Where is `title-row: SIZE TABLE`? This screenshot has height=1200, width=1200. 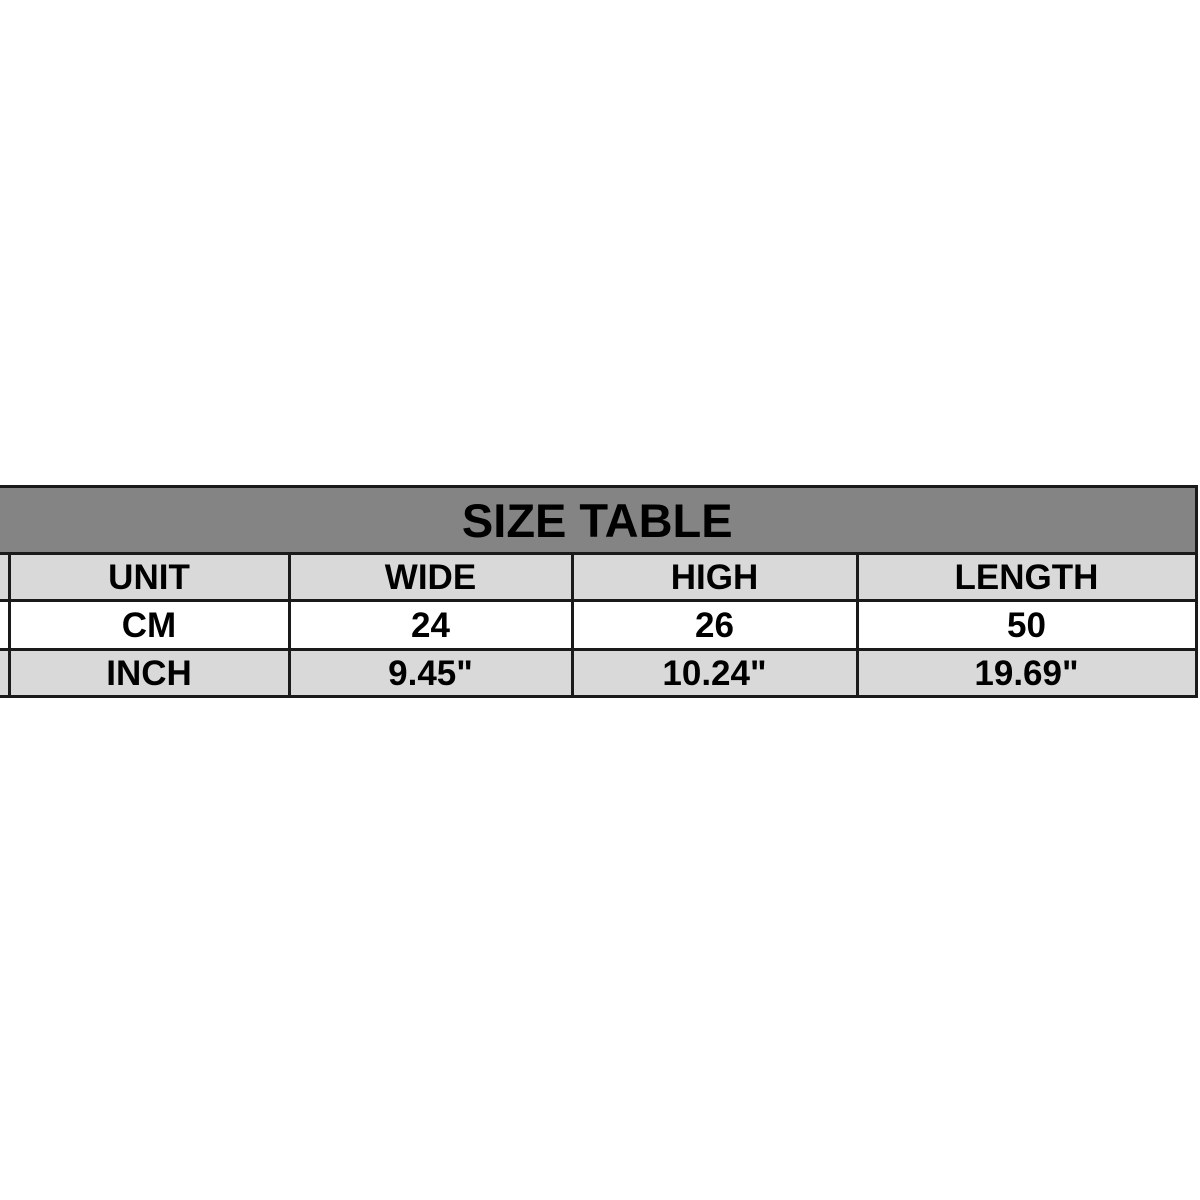 title-row: SIZE TABLE is located at coordinates (599, 520).